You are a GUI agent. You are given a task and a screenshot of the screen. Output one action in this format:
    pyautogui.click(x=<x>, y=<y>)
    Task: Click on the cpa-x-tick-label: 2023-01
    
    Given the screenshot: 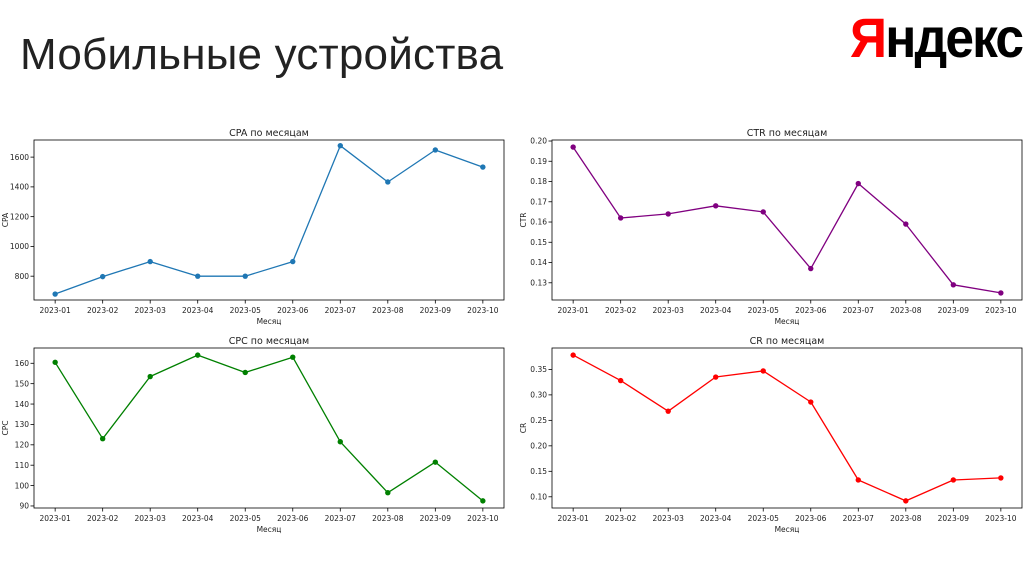 What is the action you would take?
    pyautogui.click(x=55, y=310)
    